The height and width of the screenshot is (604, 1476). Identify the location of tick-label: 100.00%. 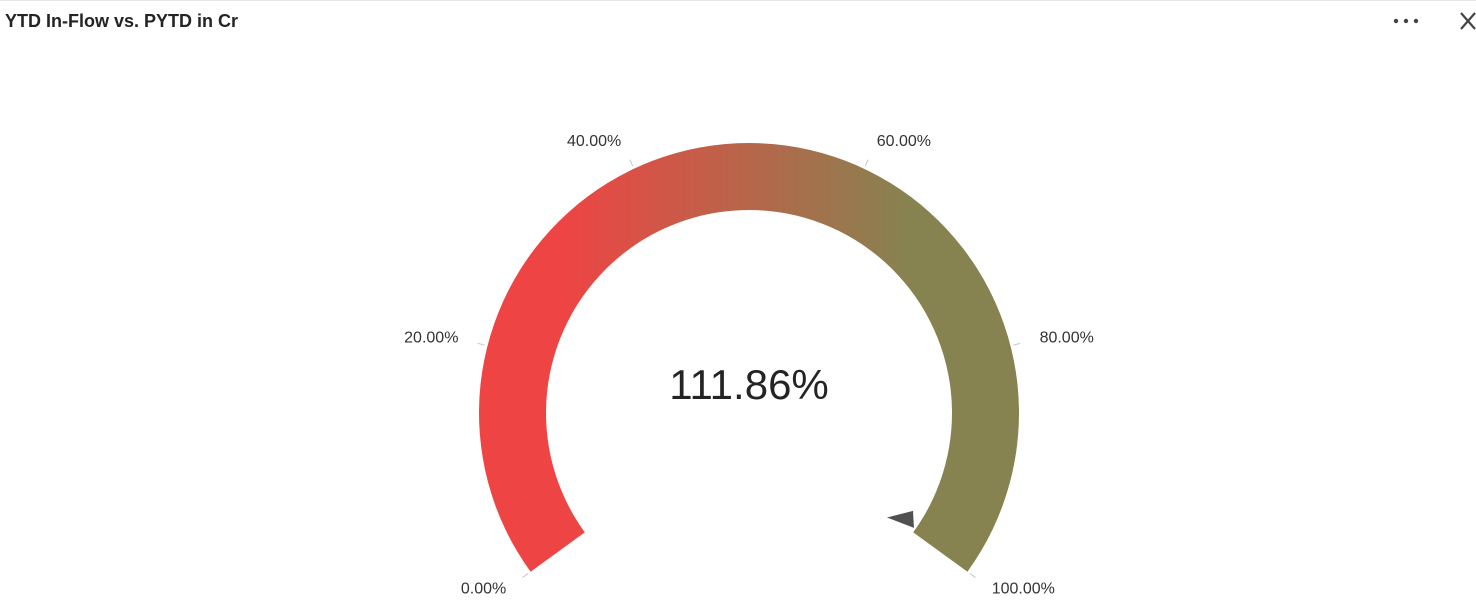
(1023, 589).